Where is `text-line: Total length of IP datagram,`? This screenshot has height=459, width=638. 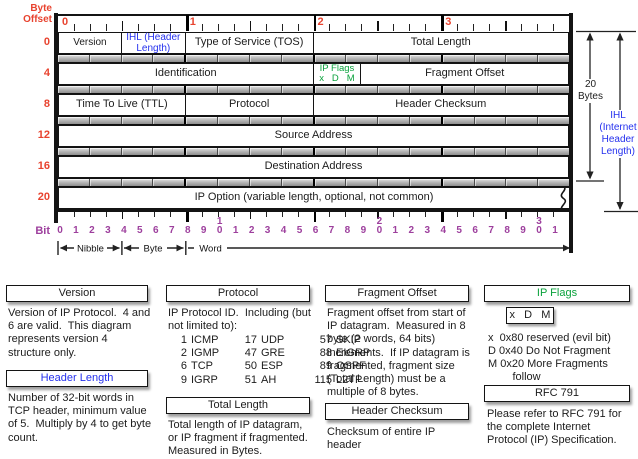
text-line: Total length of IP datagram, is located at coordinates (235, 425).